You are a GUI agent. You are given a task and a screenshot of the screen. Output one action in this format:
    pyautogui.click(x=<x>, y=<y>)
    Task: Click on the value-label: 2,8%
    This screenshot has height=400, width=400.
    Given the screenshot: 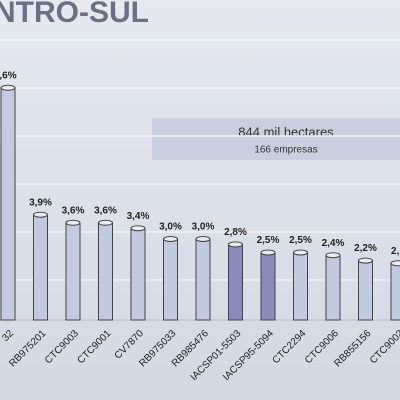 What is the action you would take?
    pyautogui.click(x=235, y=232)
    